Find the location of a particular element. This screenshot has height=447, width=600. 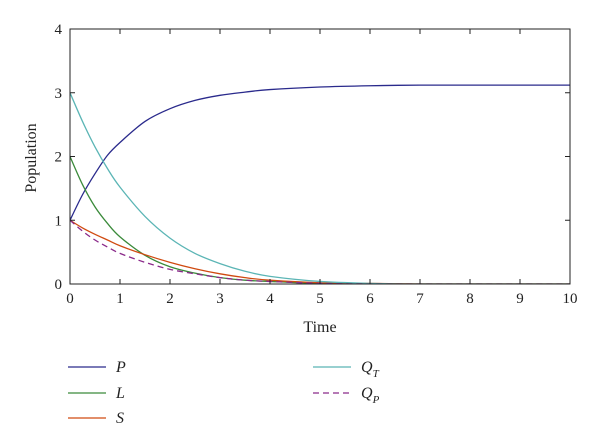

y-axis-label: Population is located at coordinates (31, 157).